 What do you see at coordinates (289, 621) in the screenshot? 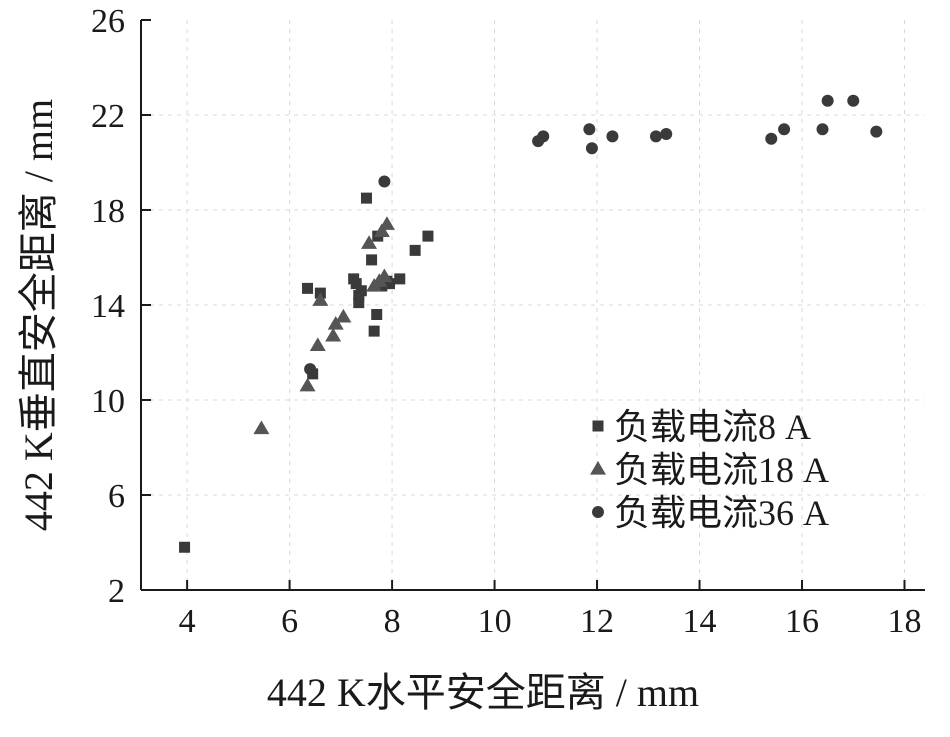
I see `x-tick-label: 6` at bounding box center [289, 621].